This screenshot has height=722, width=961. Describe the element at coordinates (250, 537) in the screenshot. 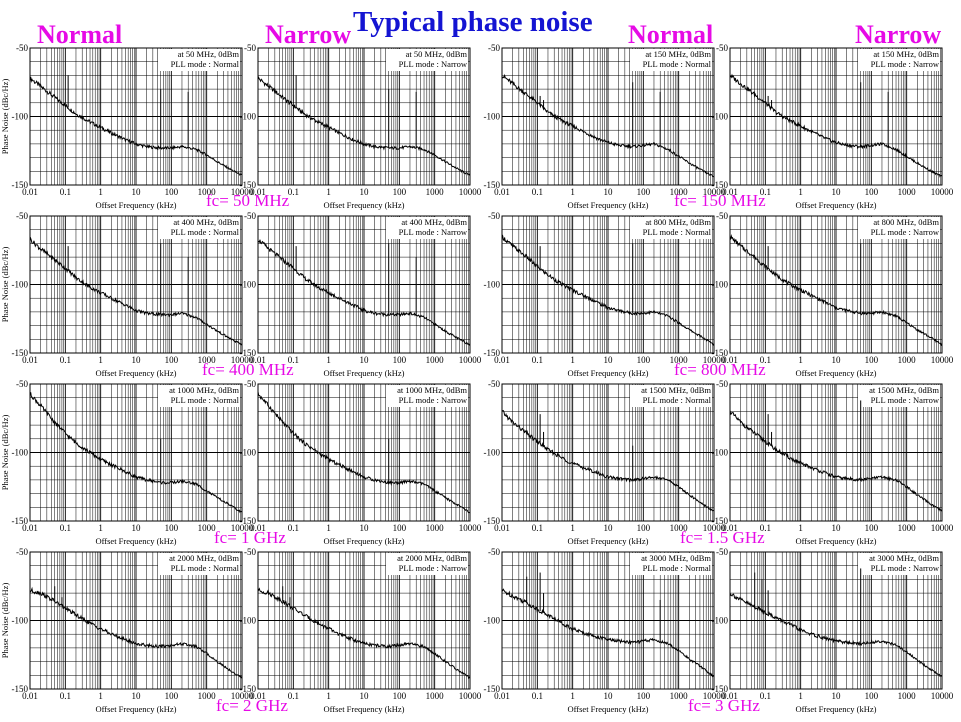

I see `fc-label-1ghz: fc= 1 GHz` at that location.